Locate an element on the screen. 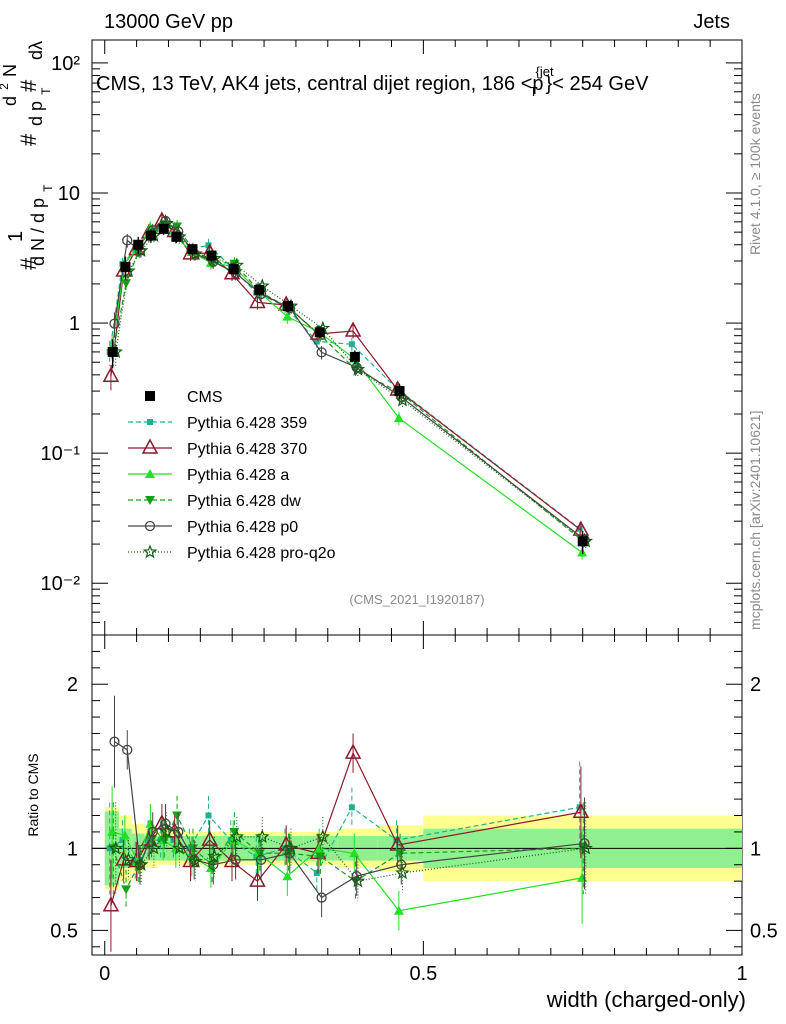 This screenshot has width=786, height=1024. x-tick-label: 0 is located at coordinates (104, 974).